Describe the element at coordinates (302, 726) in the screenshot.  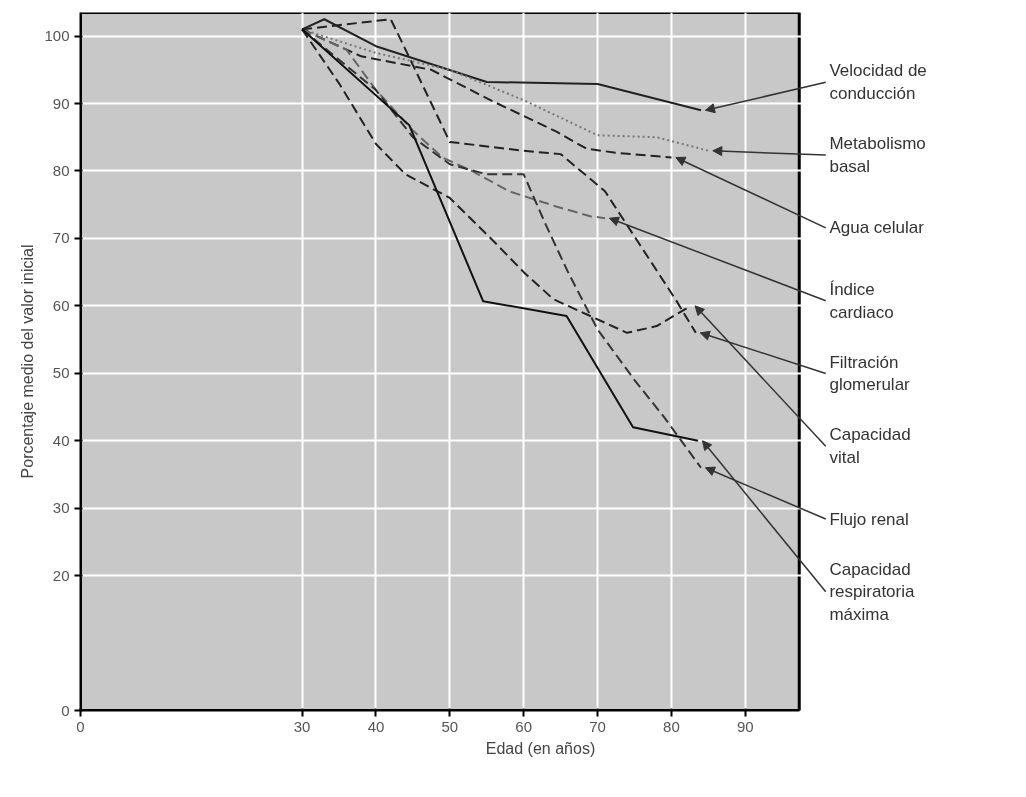
I see `x-tick-label: 30` at that location.